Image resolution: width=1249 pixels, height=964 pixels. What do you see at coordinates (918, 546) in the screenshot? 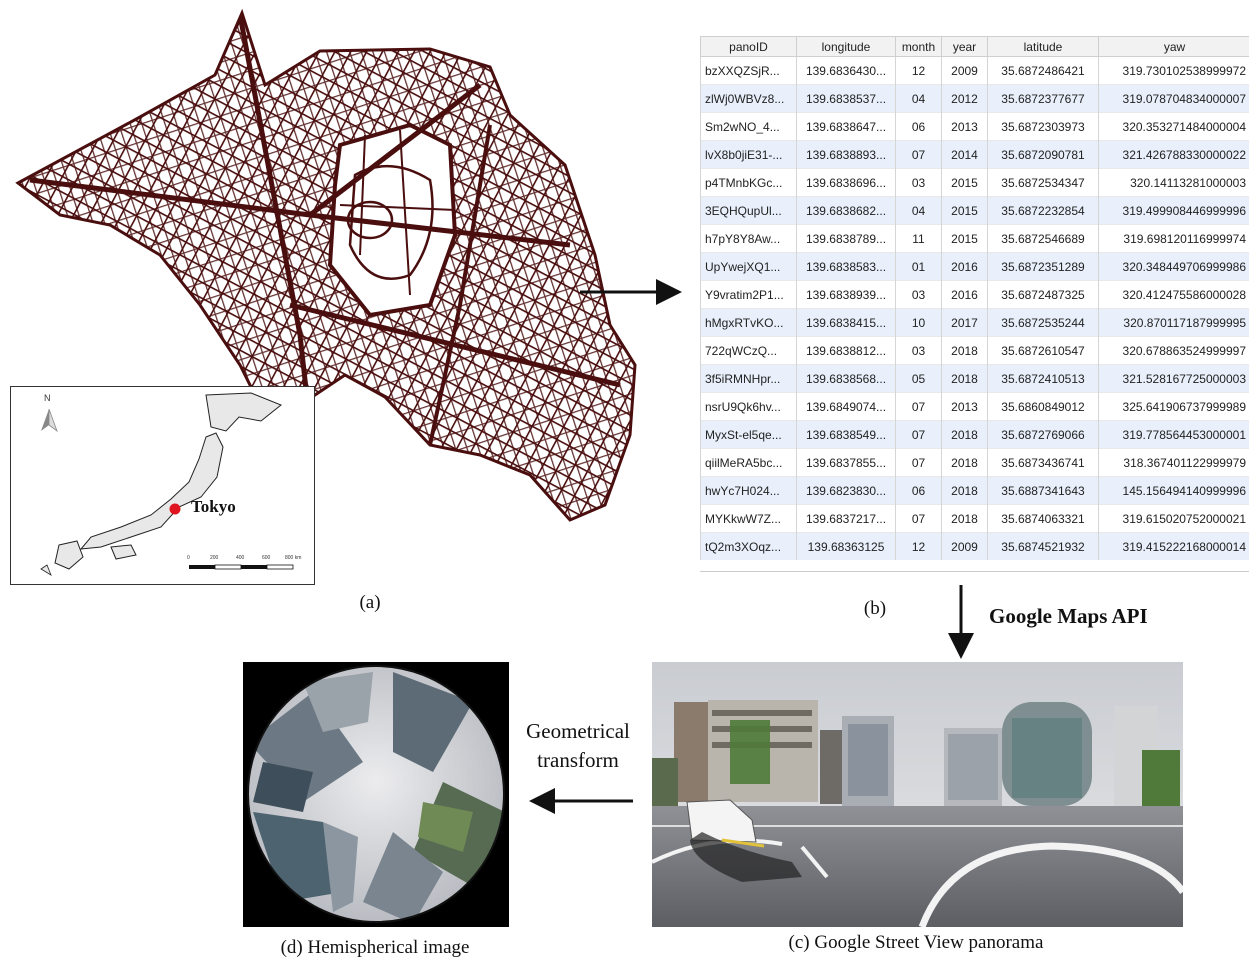
I see `table-cell-month: 12` at bounding box center [918, 546].